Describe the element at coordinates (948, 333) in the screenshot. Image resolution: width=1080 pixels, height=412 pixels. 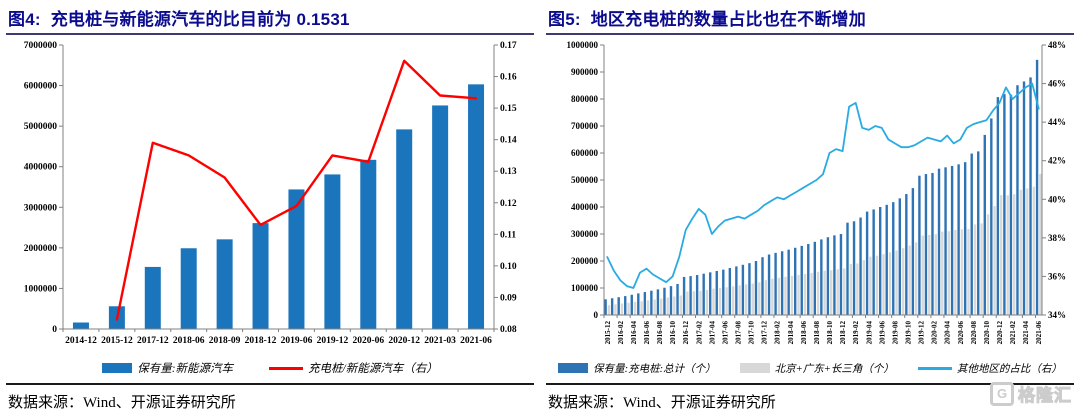
I see `svg-text: 2020-04` at that location.